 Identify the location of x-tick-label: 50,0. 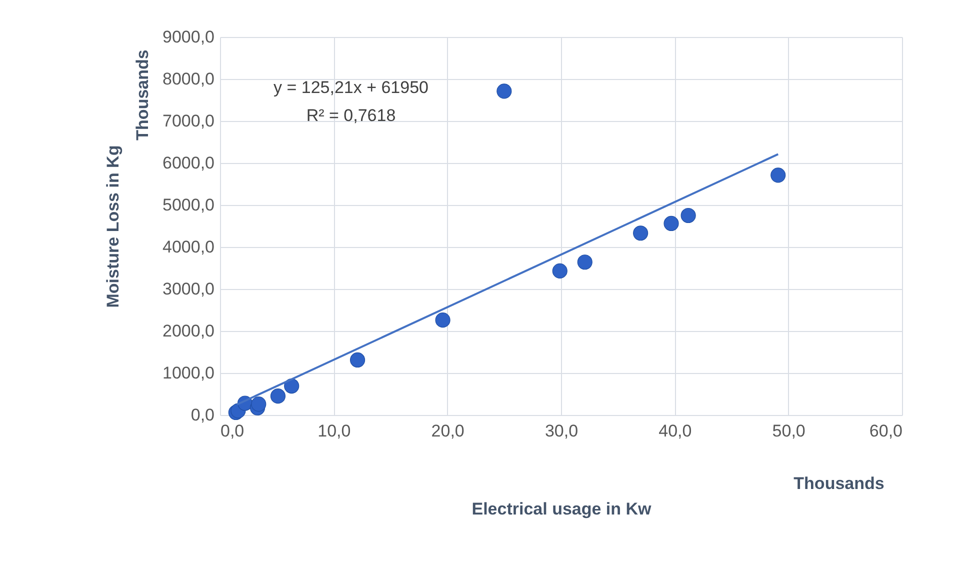
(789, 431).